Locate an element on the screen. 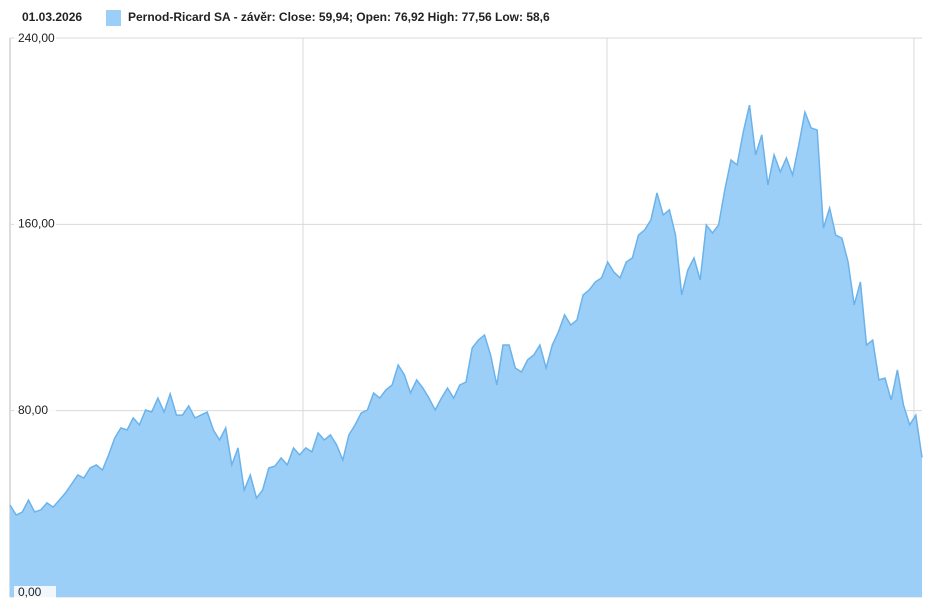  y-tick-label: 0,00 is located at coordinates (30, 592).